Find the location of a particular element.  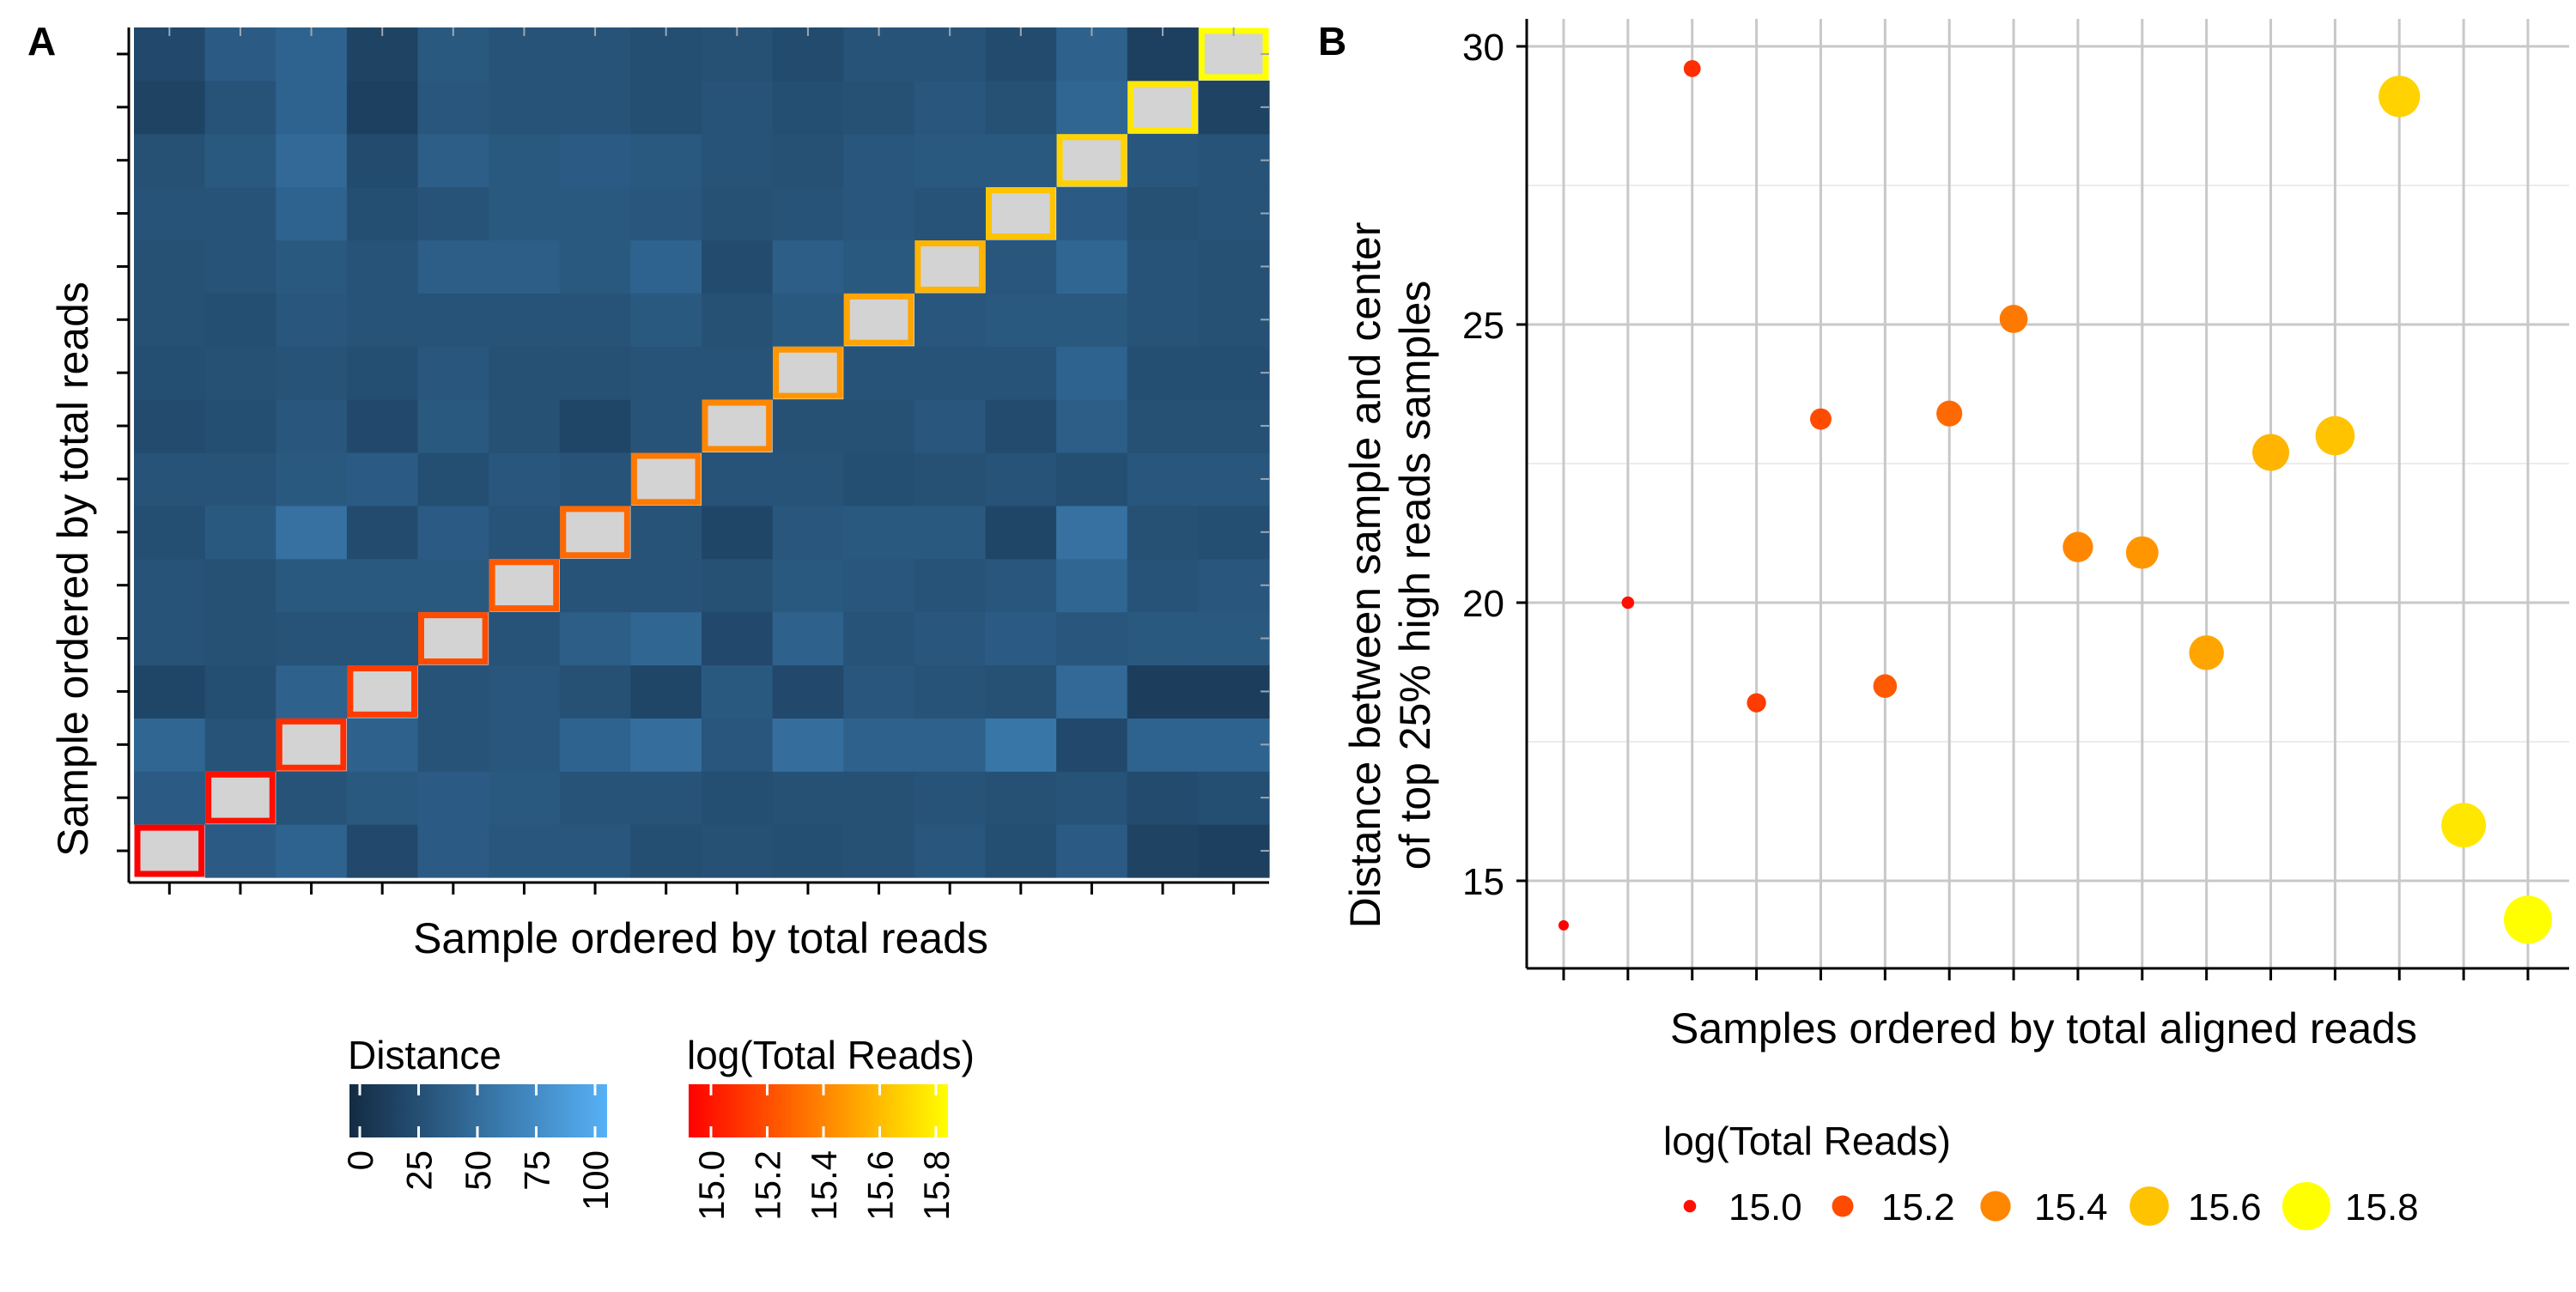

scatter-y-axis-label-line1: Distance between sample and center is located at coordinates (1365, 575).